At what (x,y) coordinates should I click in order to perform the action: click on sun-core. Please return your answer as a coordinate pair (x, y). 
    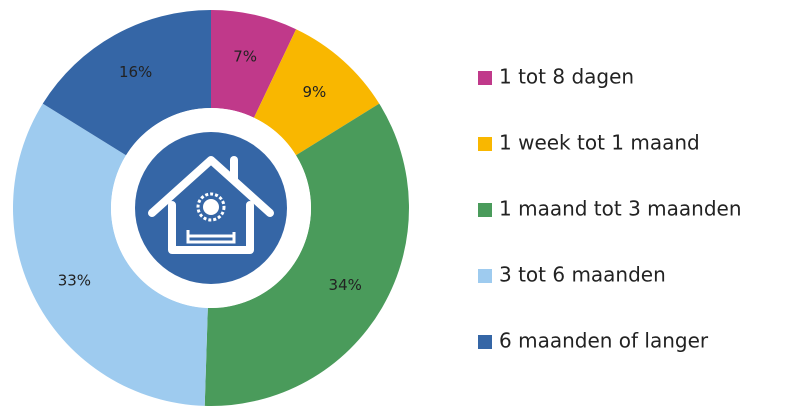
    Looking at the image, I should click on (211, 207).